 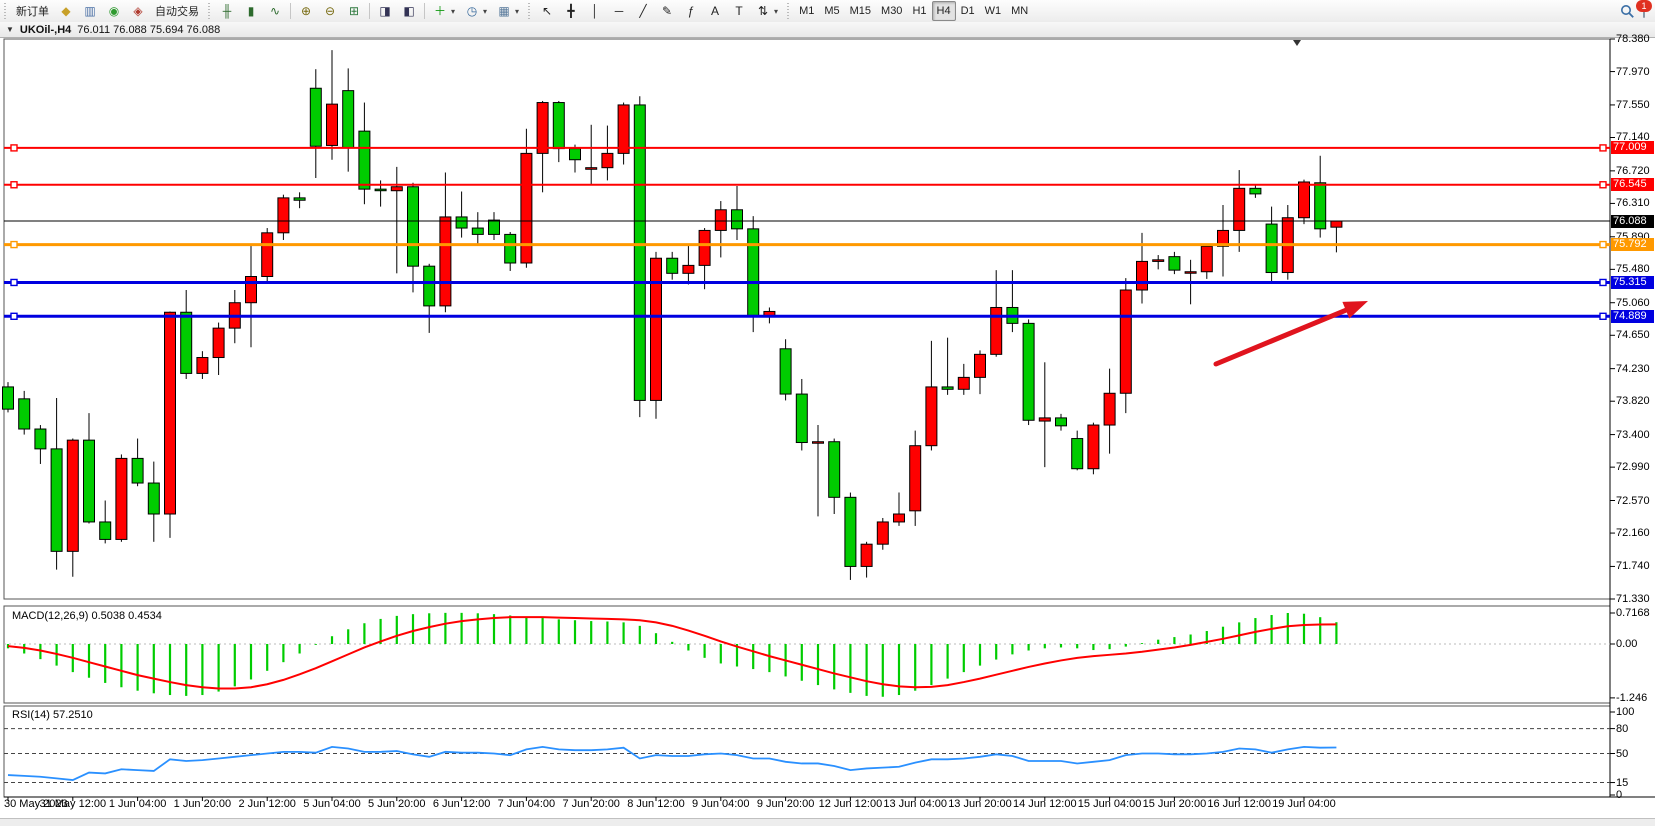 What do you see at coordinates (306, 11) in the screenshot?
I see `zoom-in-icon: ⊕` at bounding box center [306, 11].